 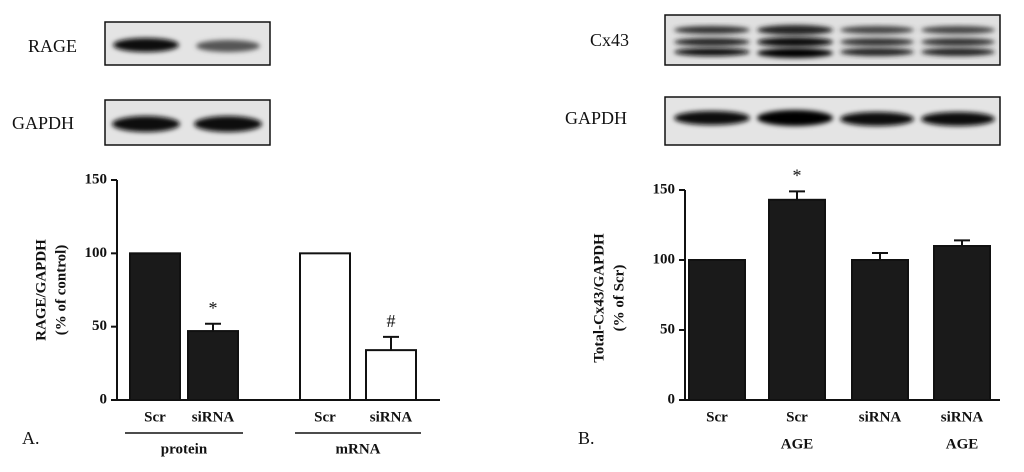 What do you see at coordinates (832, 121) in the screenshot?
I see `blot-gapdh-b` at bounding box center [832, 121].